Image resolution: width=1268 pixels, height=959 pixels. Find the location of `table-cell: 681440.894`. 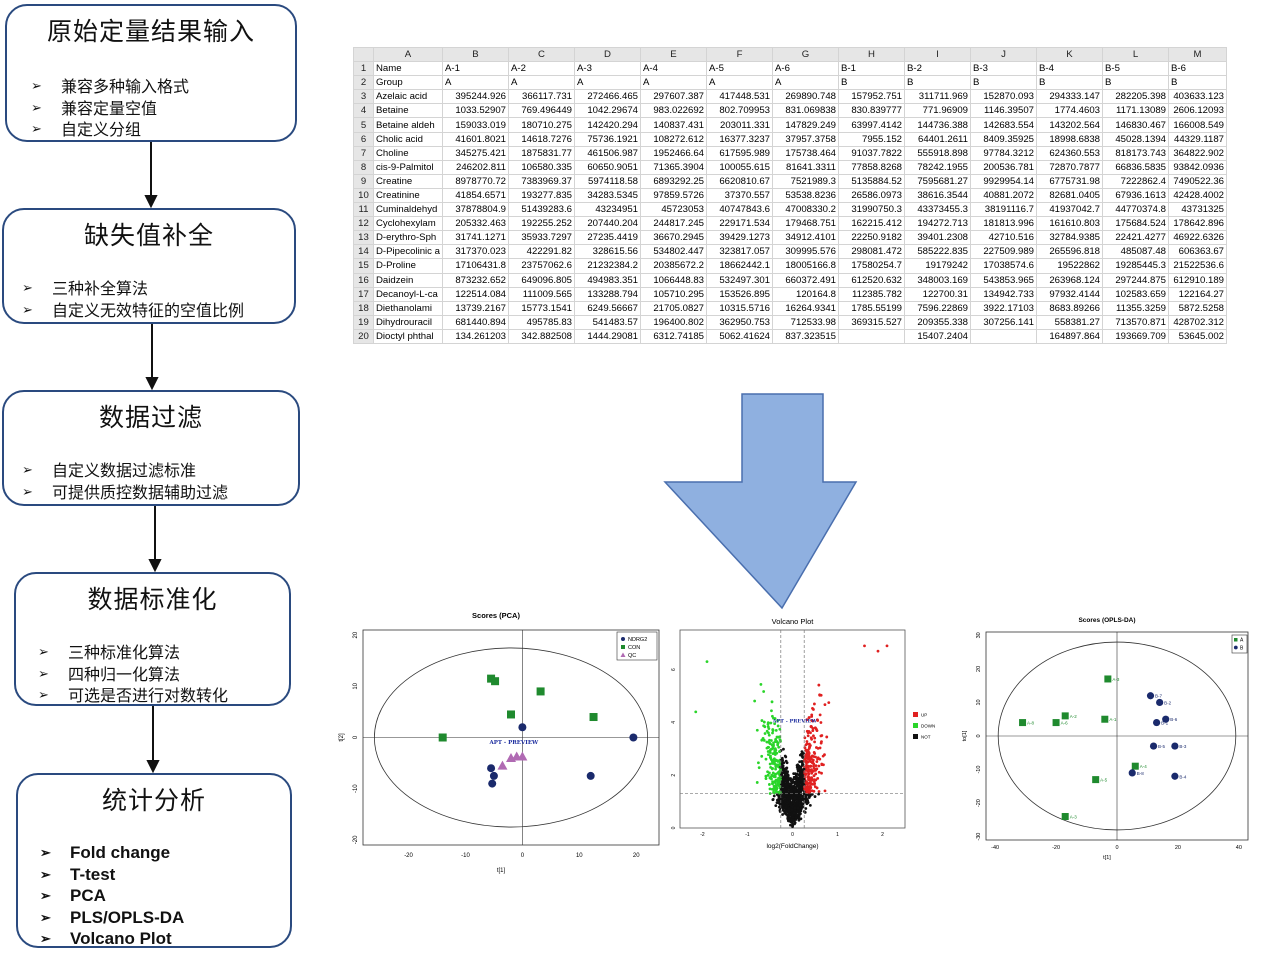

table-cell: 681440.894 is located at coordinates (475, 322).